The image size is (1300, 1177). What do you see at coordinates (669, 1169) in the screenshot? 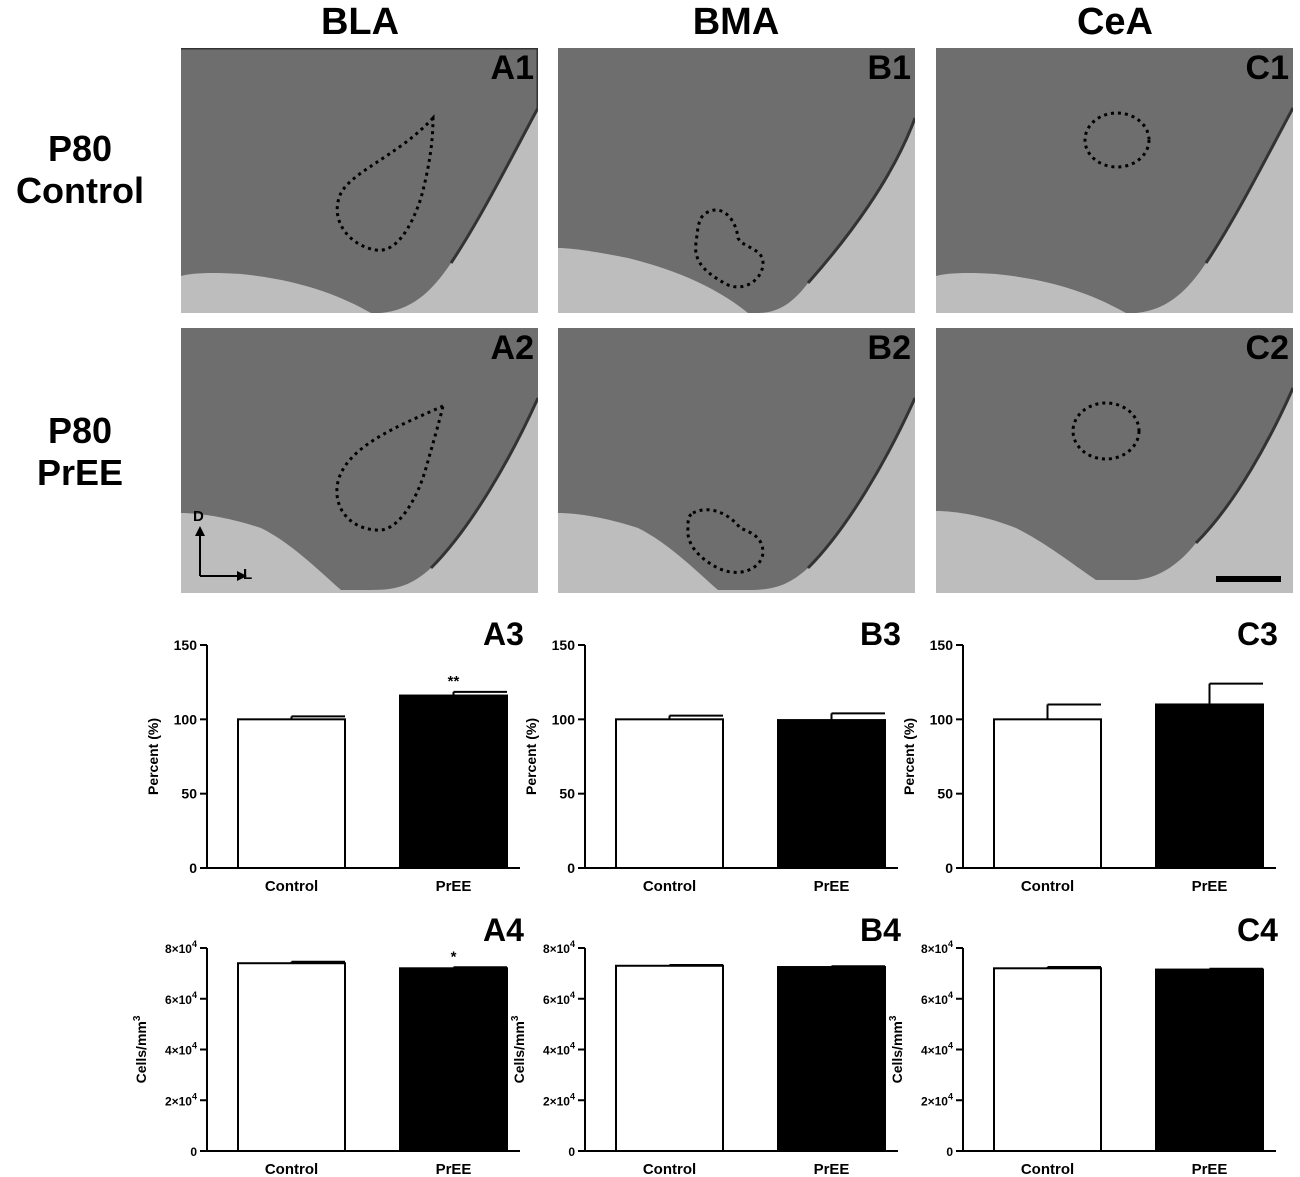
I see `bar-chart-b4-xtick-label: Control` at bounding box center [669, 1169].